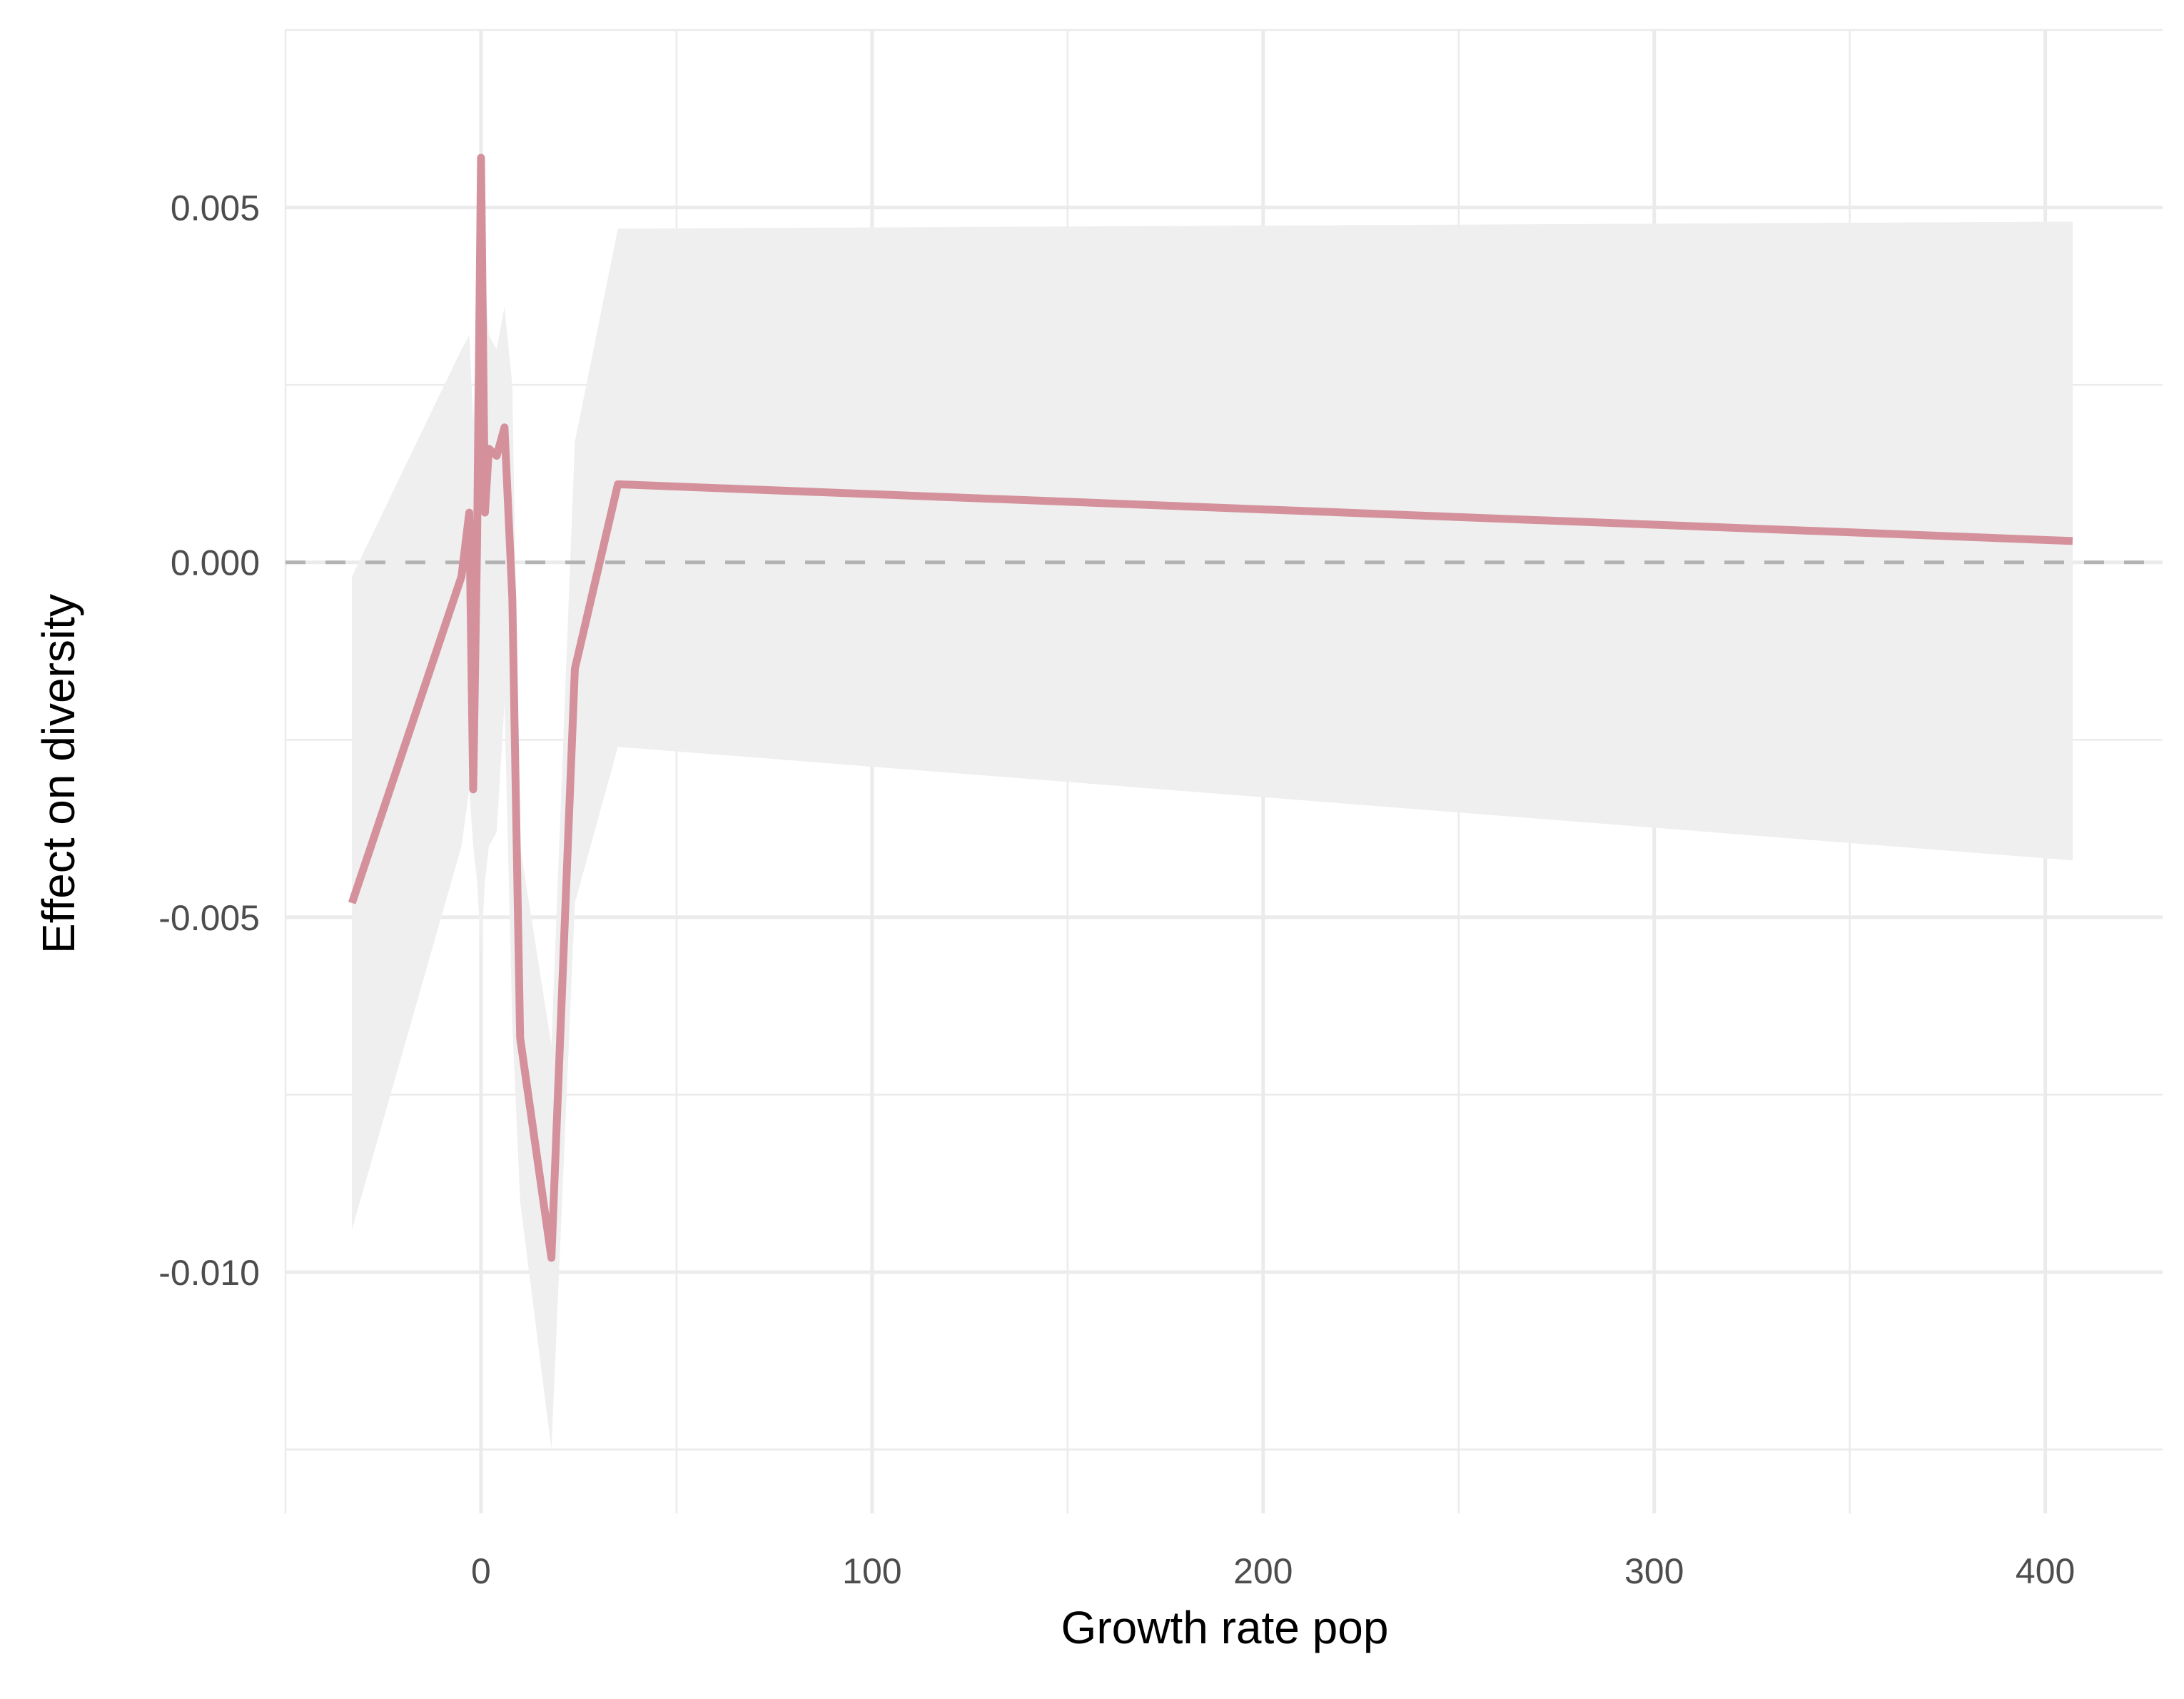  What do you see at coordinates (871, 1571) in the screenshot?
I see `x-tick-label: 100` at bounding box center [871, 1571].